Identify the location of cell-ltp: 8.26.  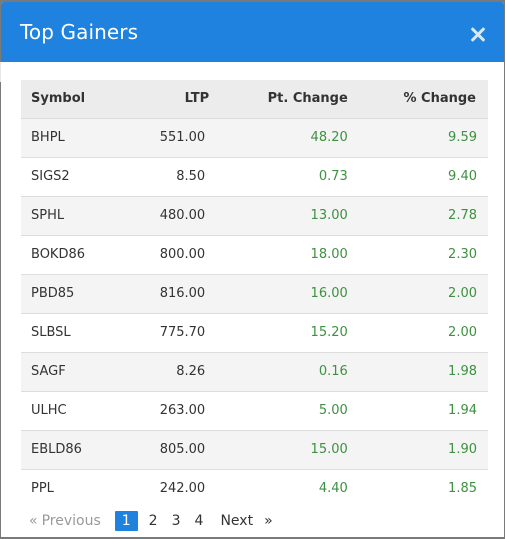
(191, 371).